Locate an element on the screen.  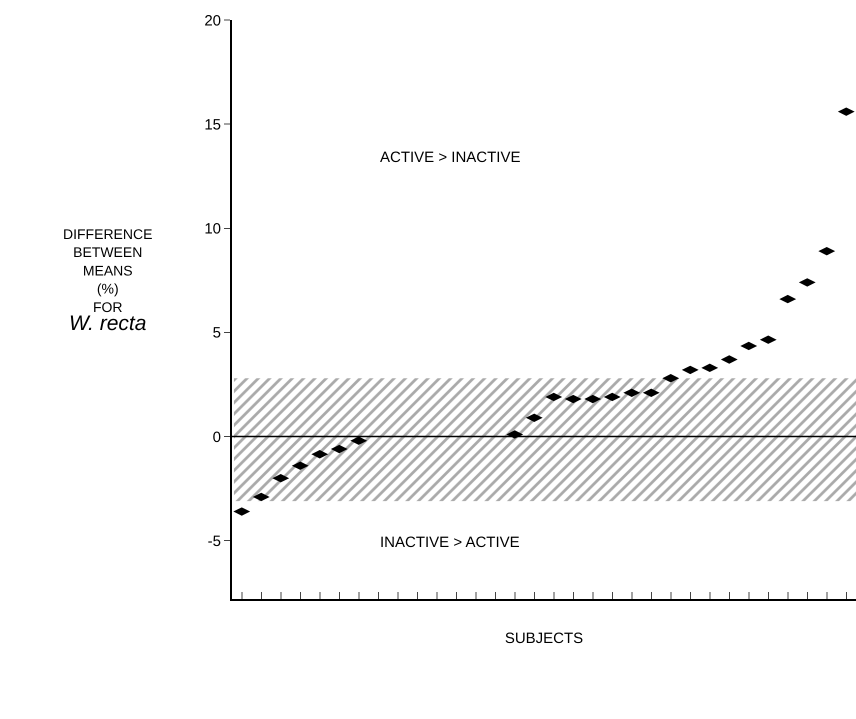
x-axis-title: SUBJECTS is located at coordinates (544, 638).